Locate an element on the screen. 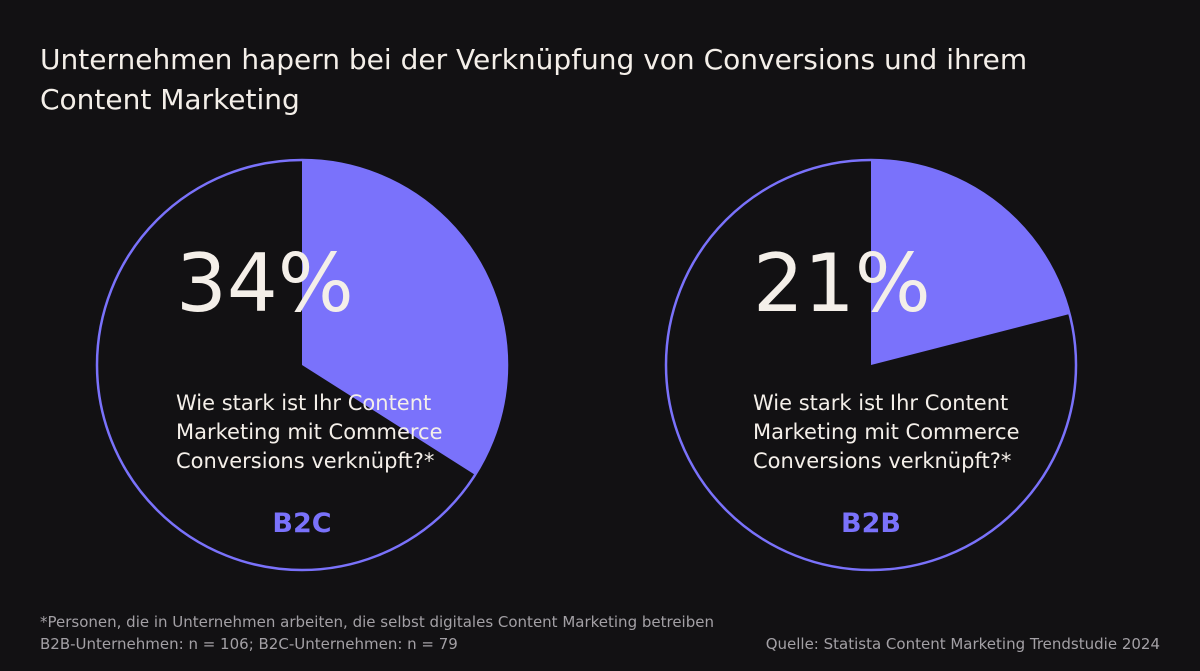 The image size is (1200, 671). question-line-b2c: Conversions verknüpft?* is located at coordinates (305, 461).